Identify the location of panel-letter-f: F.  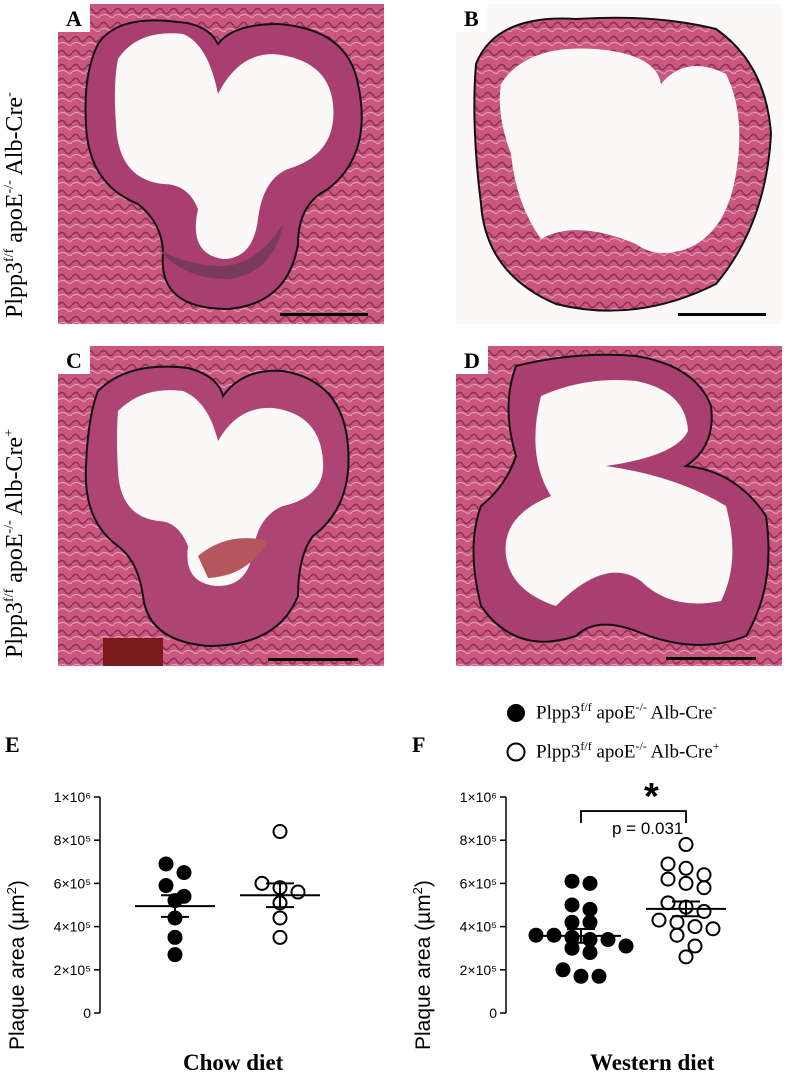
(419, 744).